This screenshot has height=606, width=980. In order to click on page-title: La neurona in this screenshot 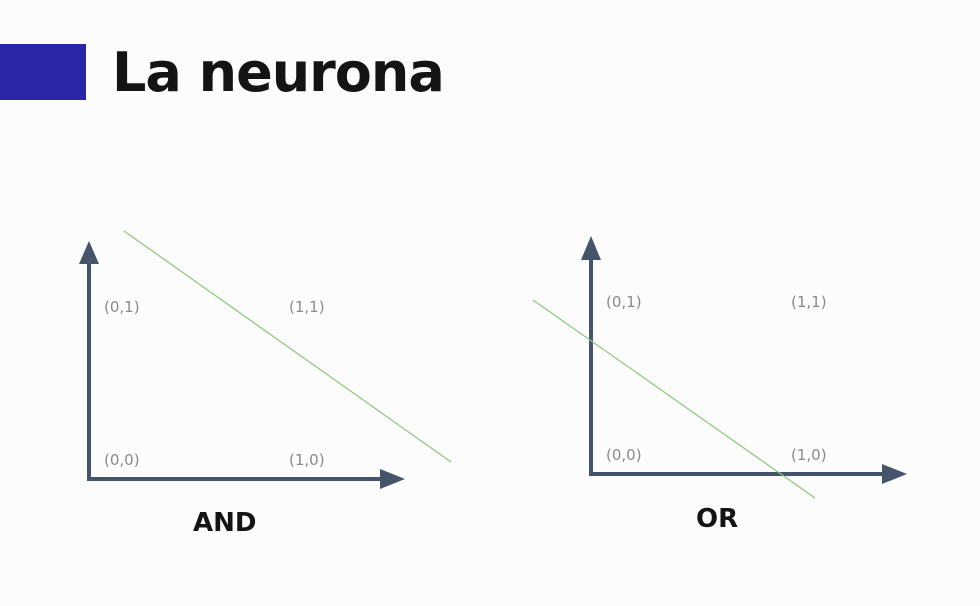, I will do `click(278, 72)`.